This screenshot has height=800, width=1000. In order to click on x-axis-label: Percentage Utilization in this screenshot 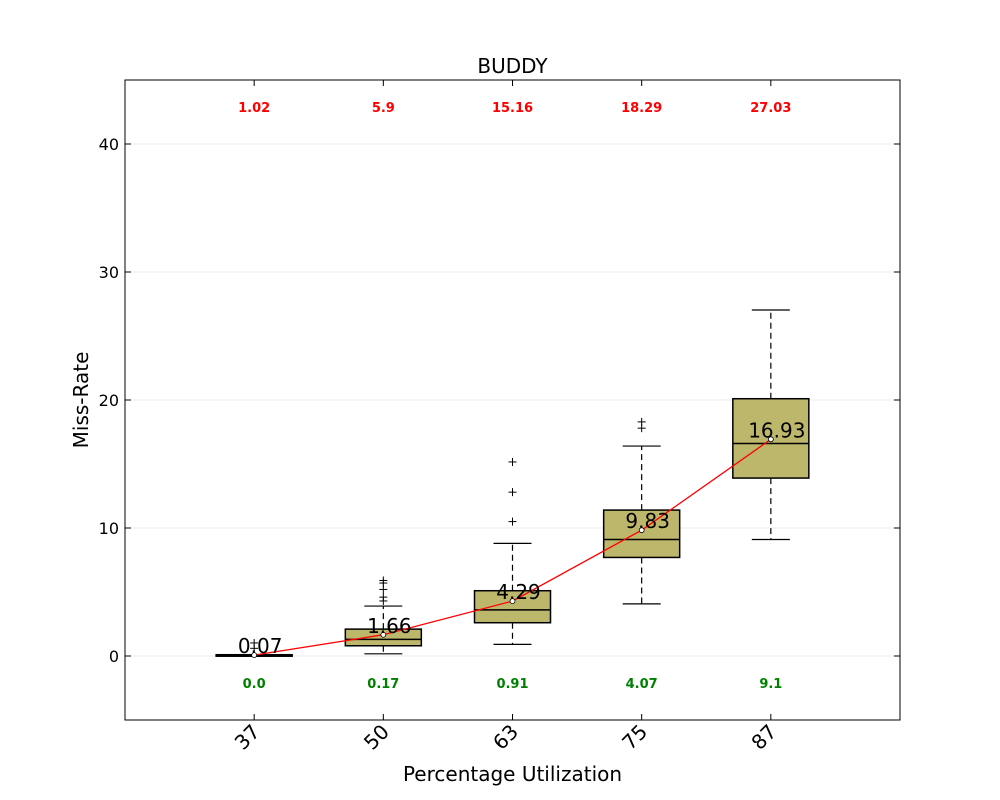, I will do `click(512, 774)`.